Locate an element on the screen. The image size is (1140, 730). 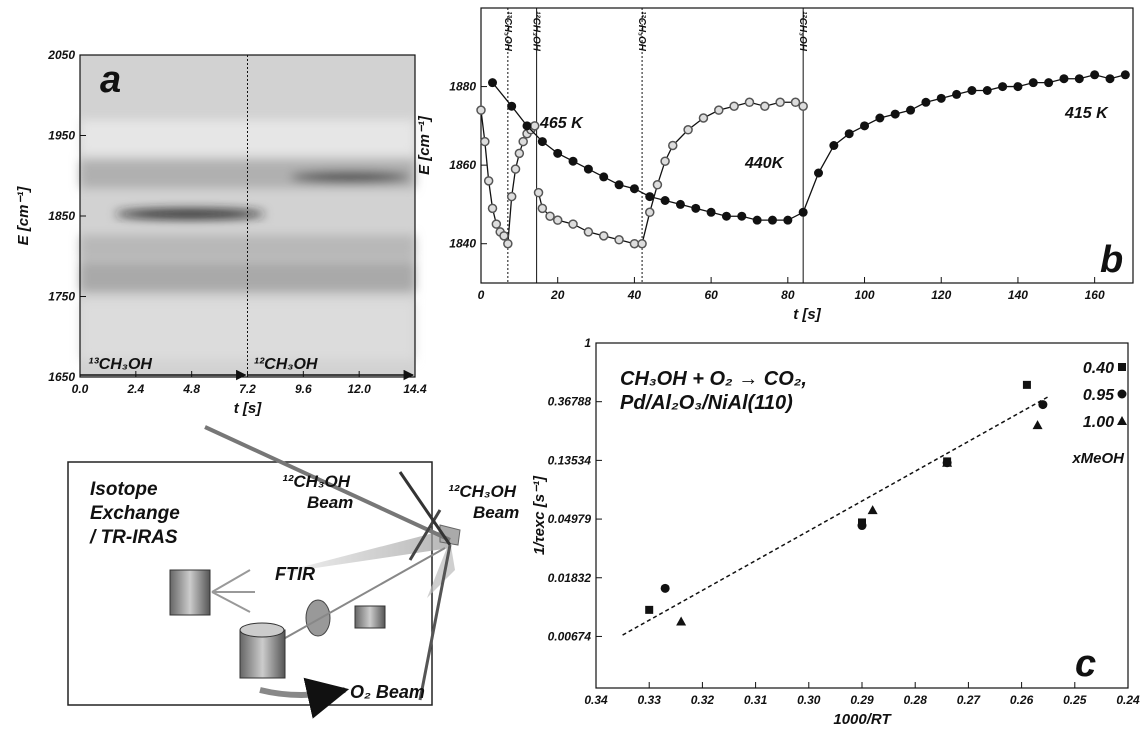
o2-beam-label: O₂ Beam is located at coordinates (387, 692).